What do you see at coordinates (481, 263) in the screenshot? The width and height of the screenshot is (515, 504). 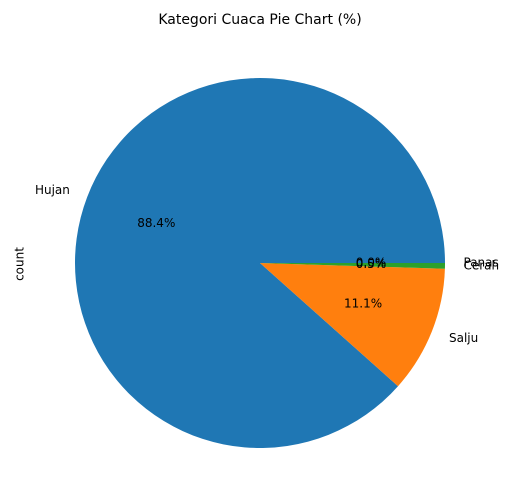 I see `slice-label-panas: Panas` at bounding box center [481, 263].